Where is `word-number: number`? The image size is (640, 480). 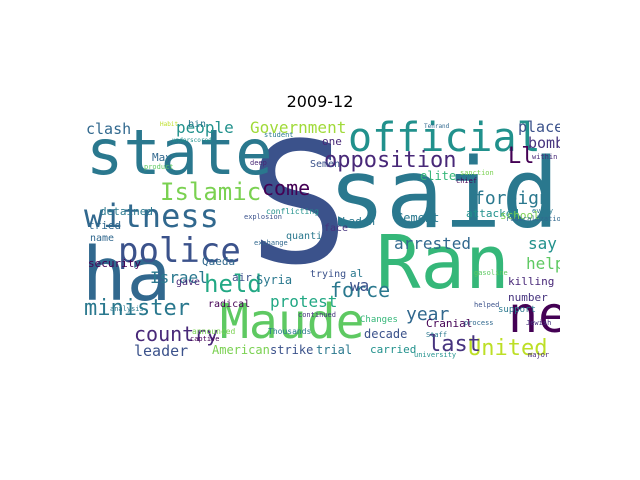 word-number: number is located at coordinates (528, 297).